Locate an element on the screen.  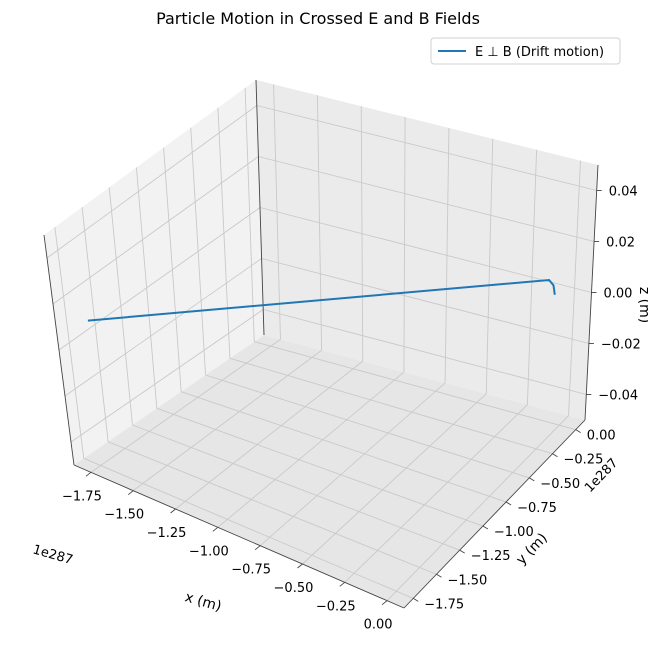
x-tick-label: −1.50 is located at coordinates (124, 515).